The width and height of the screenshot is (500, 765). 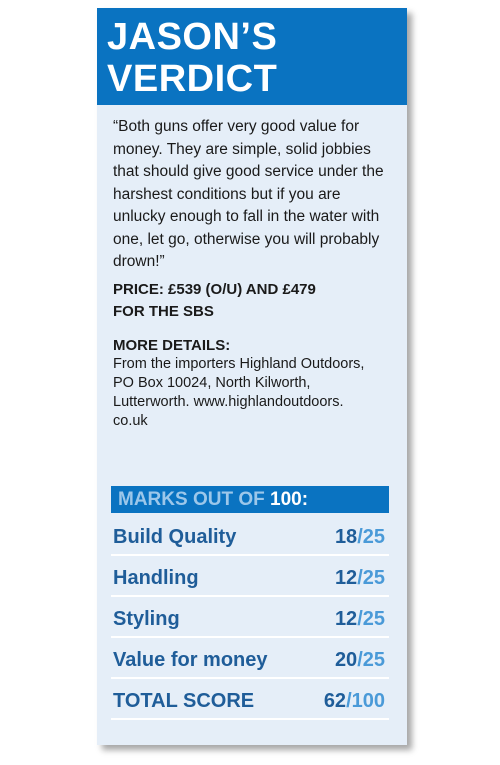 I want to click on verdict-title-line1: JASON’S, so click(x=192, y=37).